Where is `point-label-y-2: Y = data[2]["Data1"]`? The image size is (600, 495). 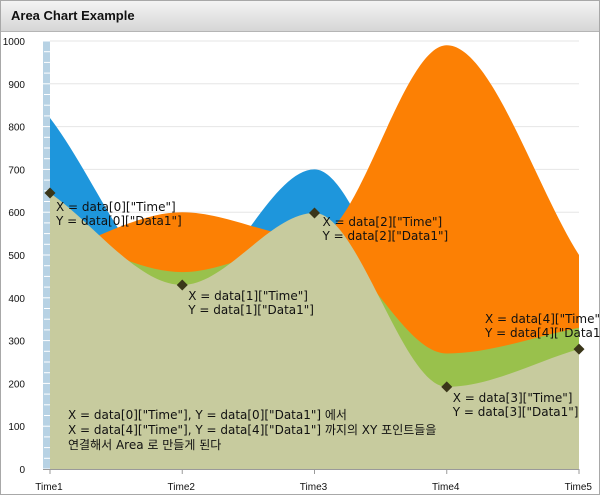
point-label-y-2: Y = data[2]["Data1"] is located at coordinates (385, 236).